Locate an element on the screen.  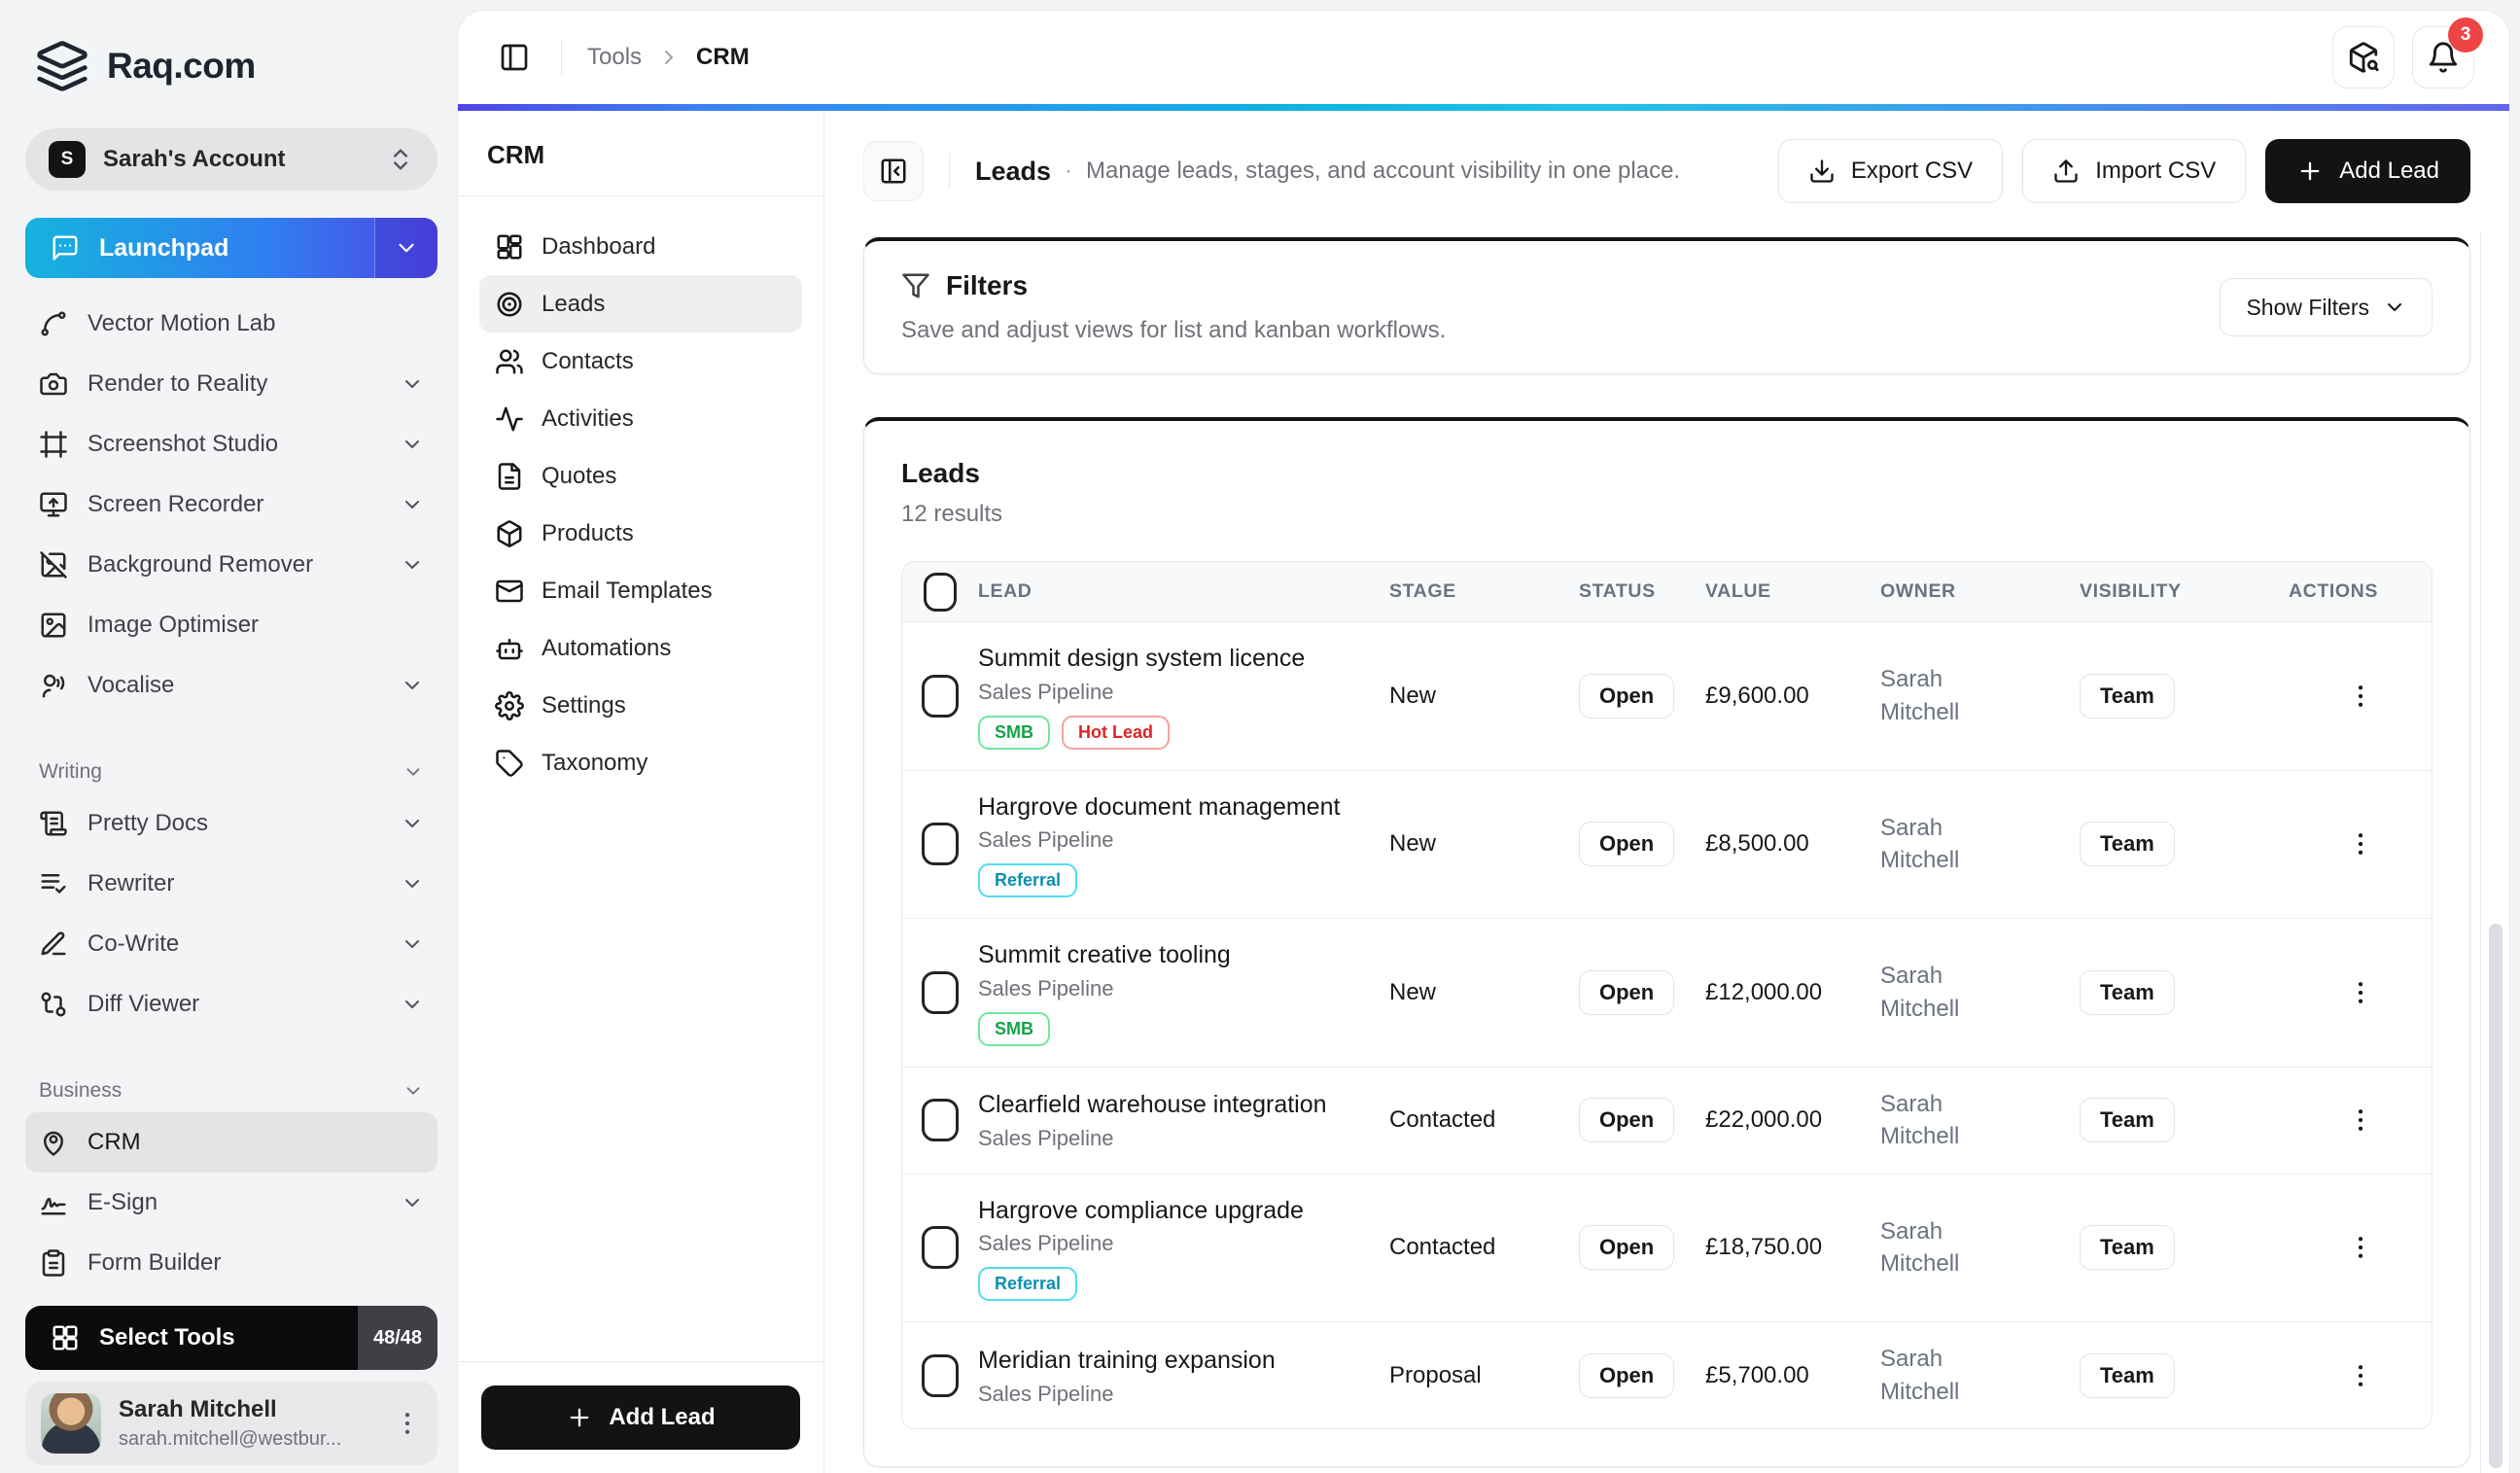
sidebar-add-lead-button: Add Lead is located at coordinates (640, 1417).